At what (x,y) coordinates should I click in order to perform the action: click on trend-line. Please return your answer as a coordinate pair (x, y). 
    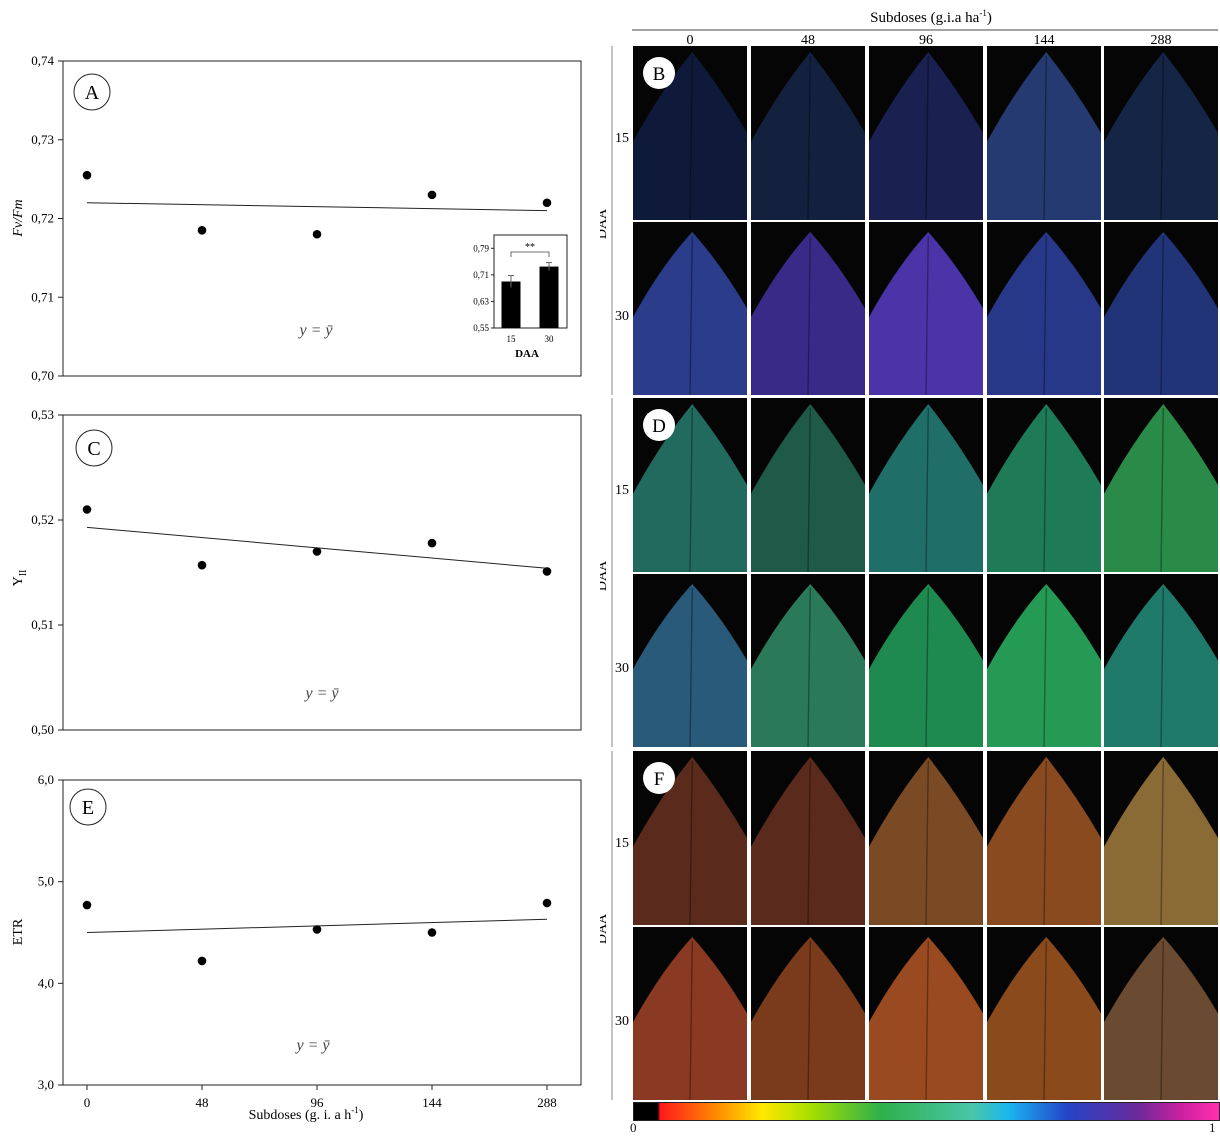
    Looking at the image, I should click on (317, 925).